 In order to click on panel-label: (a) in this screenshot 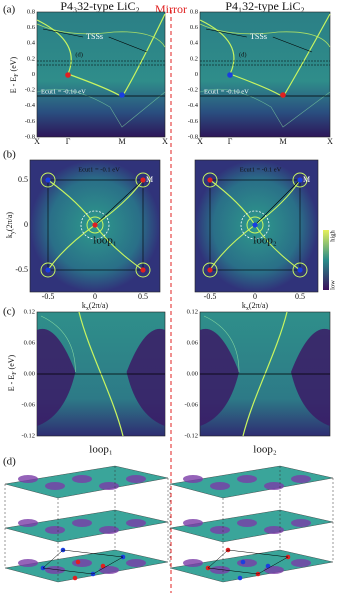, I will do `click(9, 10)`.